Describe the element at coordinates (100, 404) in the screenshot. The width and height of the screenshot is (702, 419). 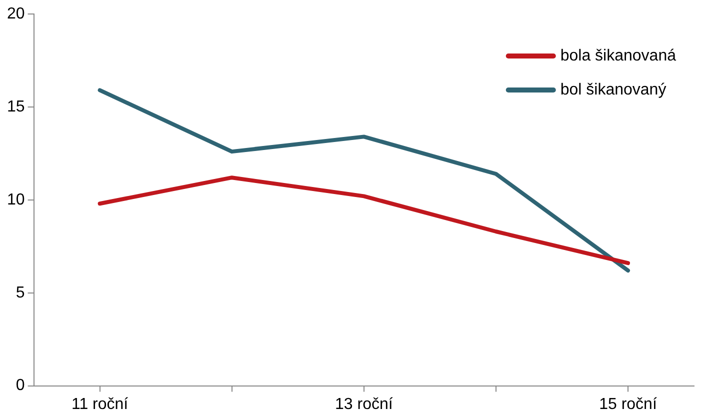
I see `x-tick-label: 11 roční` at that location.